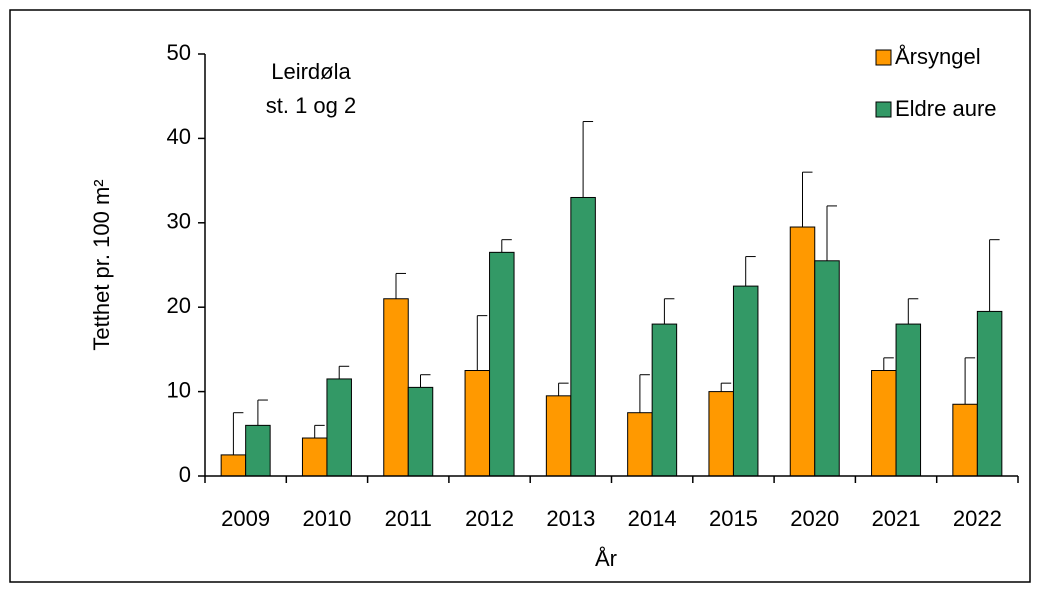  I want to click on y-tick-label: 20, so click(179, 305).